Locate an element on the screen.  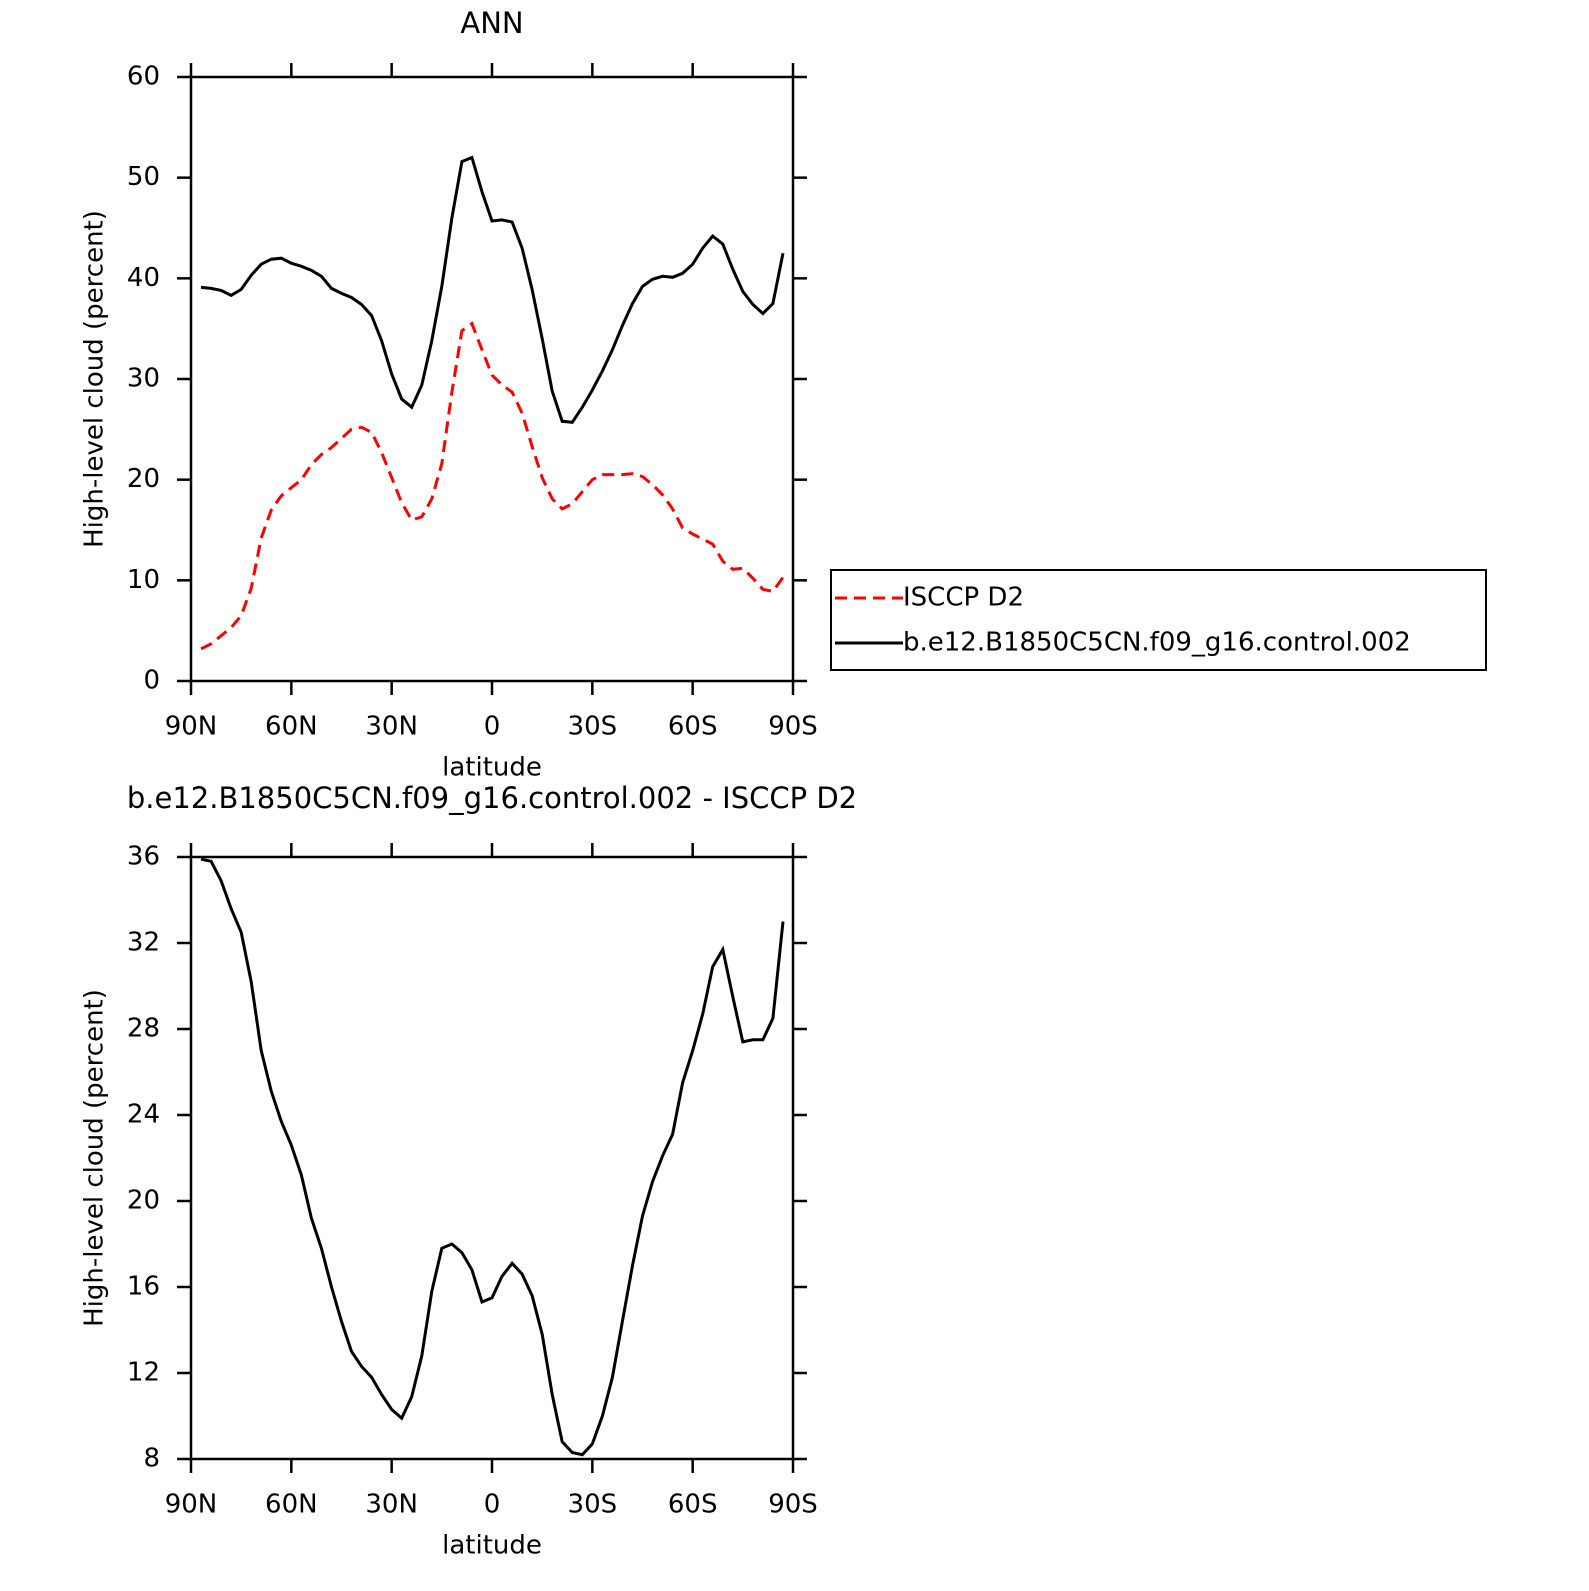
y-tick-label: 0 is located at coordinates (151, 681).